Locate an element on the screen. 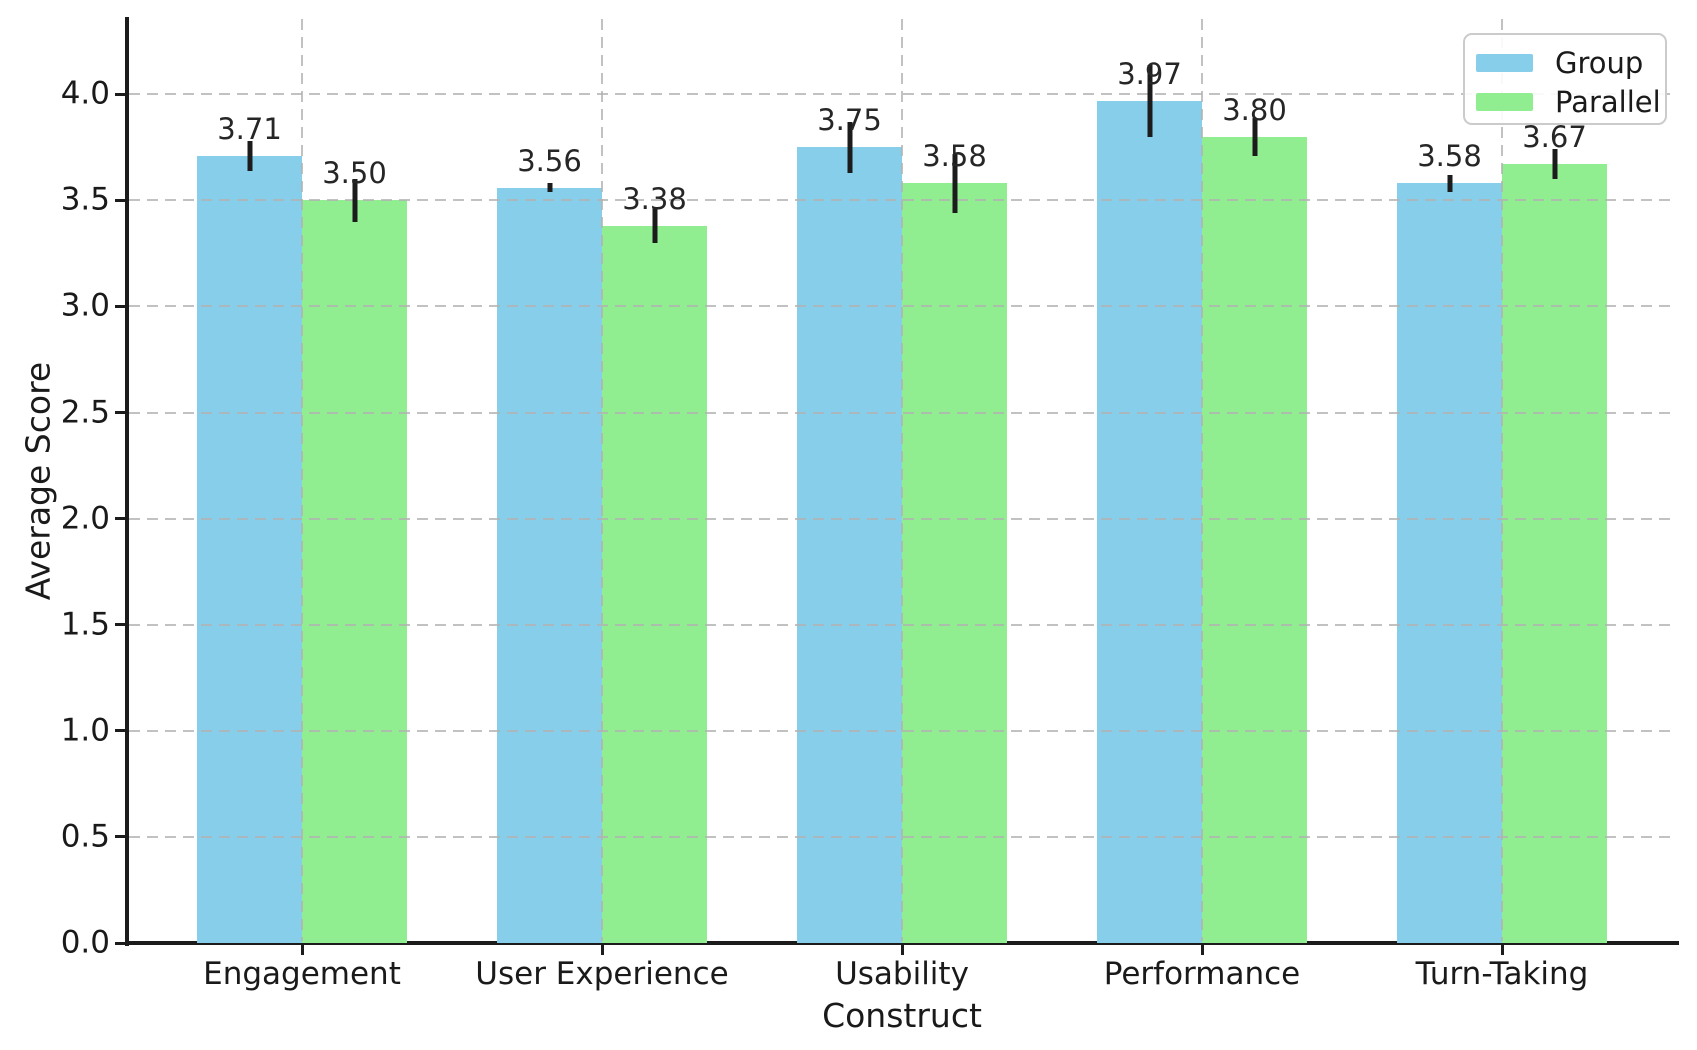  y-tick-label: 2.5 is located at coordinates (85, 412).